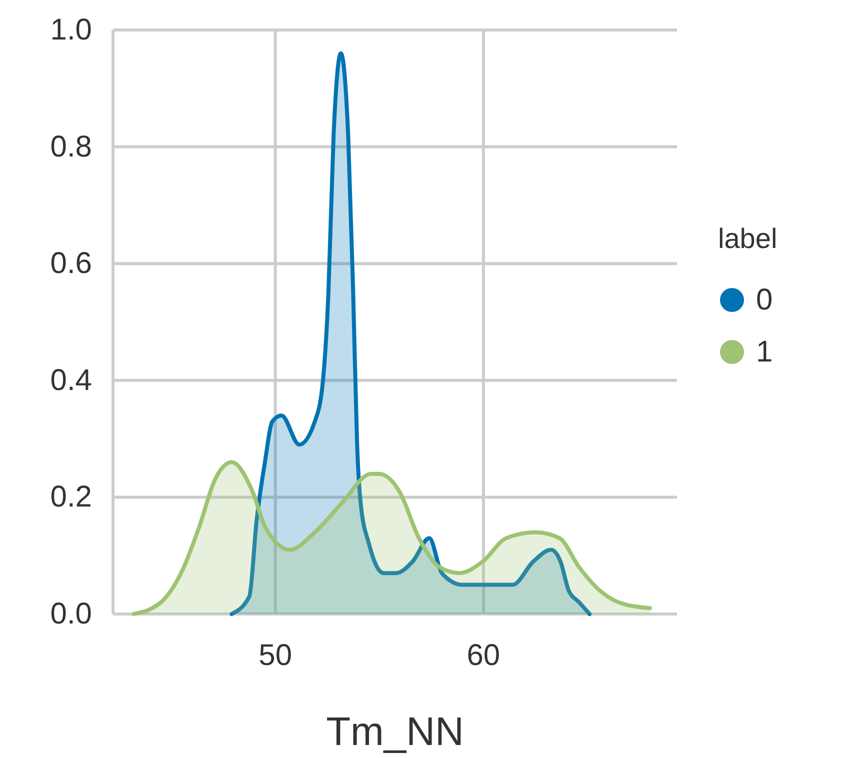  What do you see at coordinates (71, 30) in the screenshot?
I see `y-tick-label: 1.0` at bounding box center [71, 30].